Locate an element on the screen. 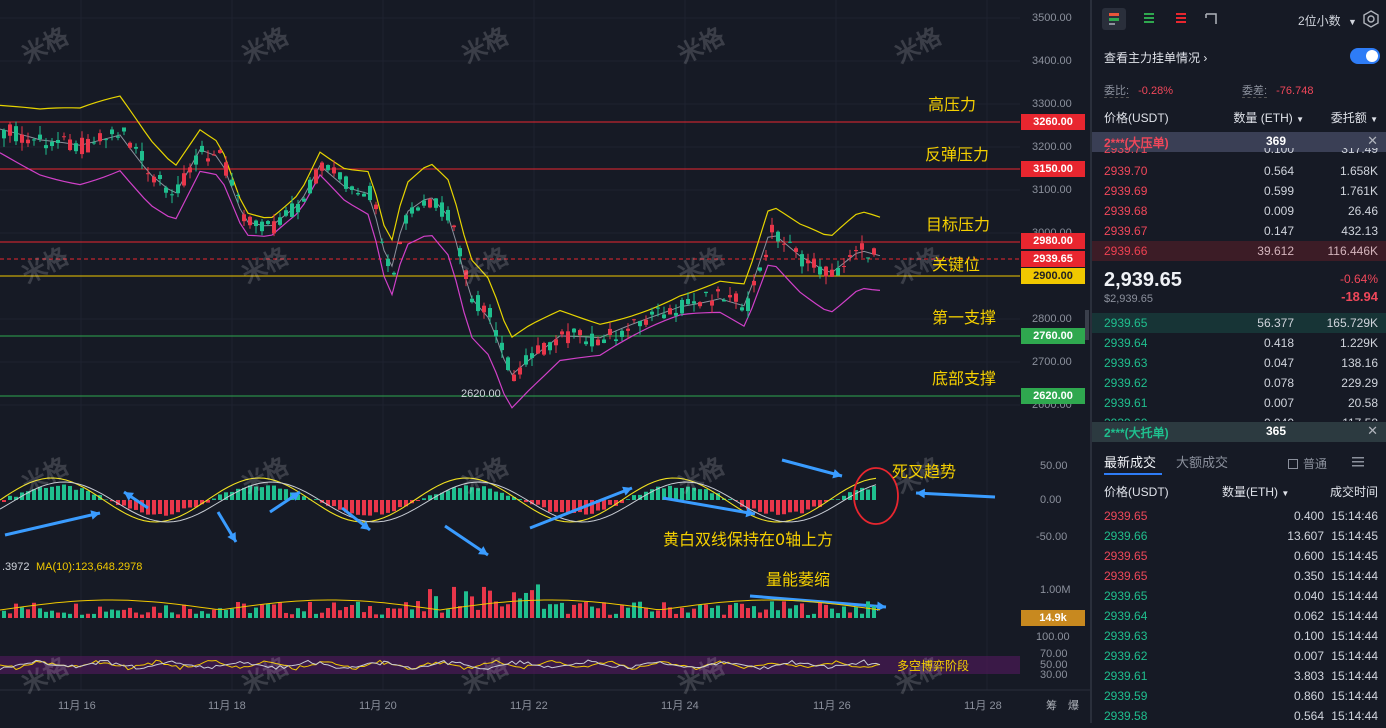 Image resolution: width=1386 pixels, height=728 pixels. layout-both-button is located at coordinates (1114, 19).